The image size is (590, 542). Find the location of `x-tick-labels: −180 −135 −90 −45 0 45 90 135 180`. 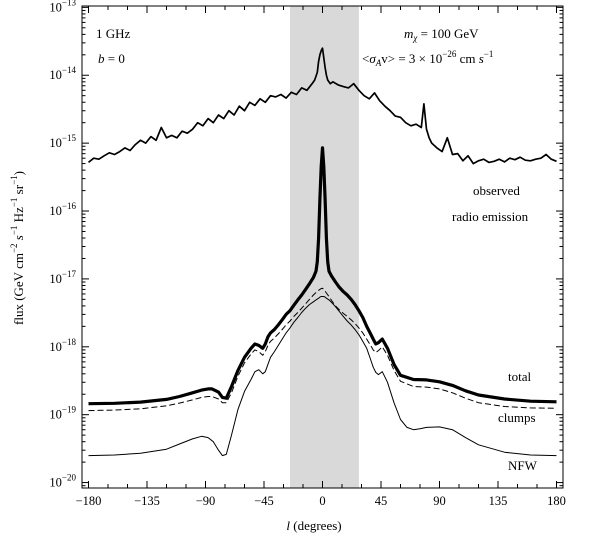

x-tick-labels: −180 −135 −90 −45 0 45 90 135 180 is located at coordinates (321, 501).